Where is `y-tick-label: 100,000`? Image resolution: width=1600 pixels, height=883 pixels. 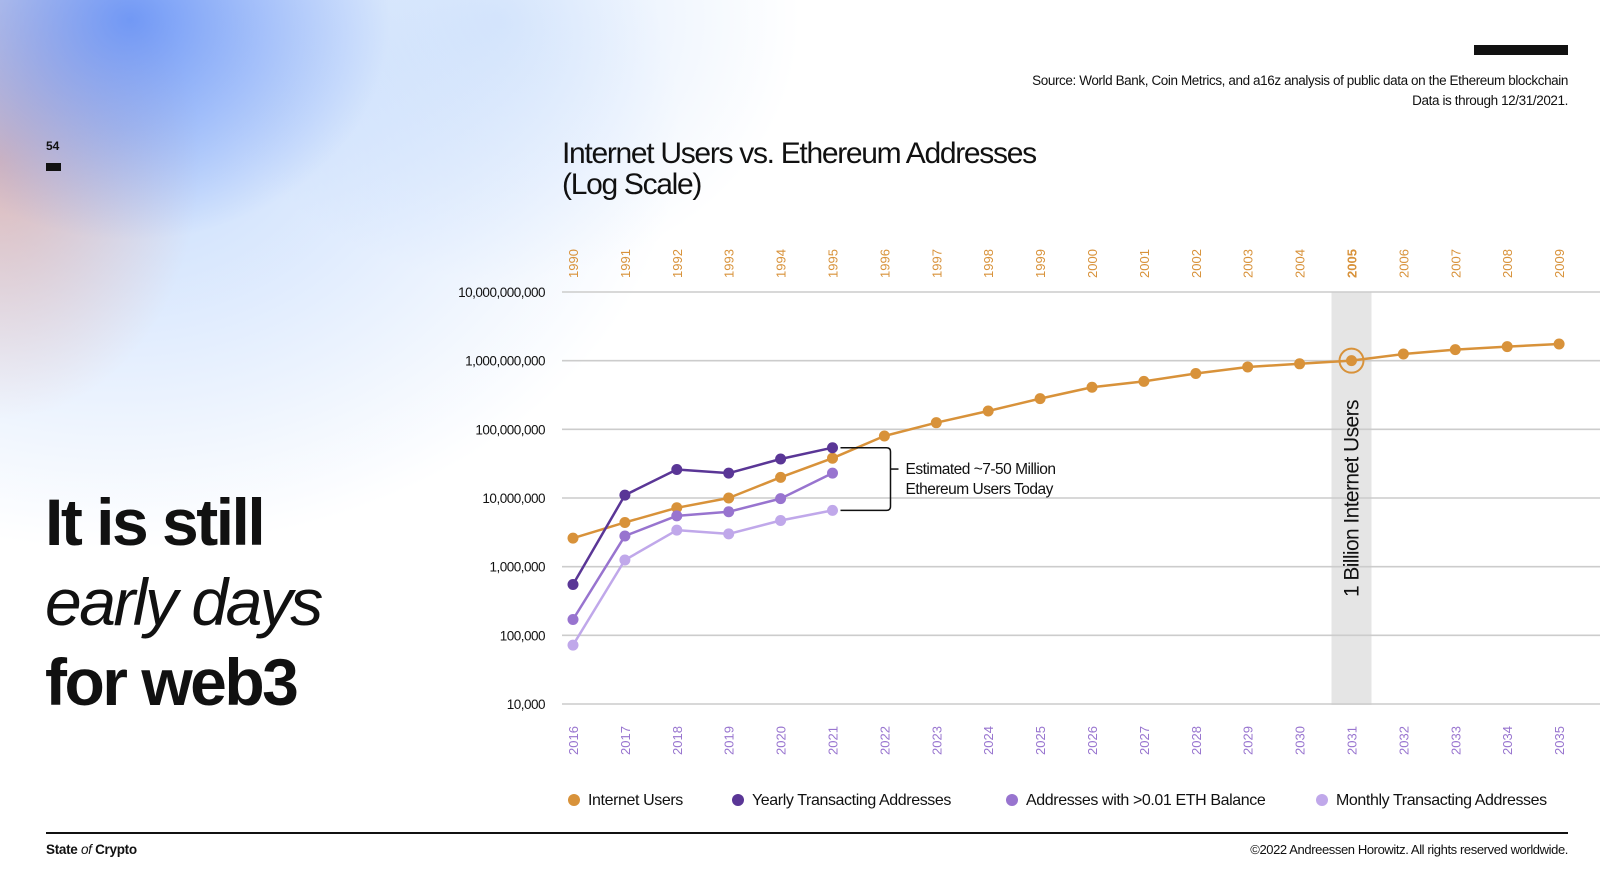
y-tick-label: 100,000 is located at coordinates (522, 635).